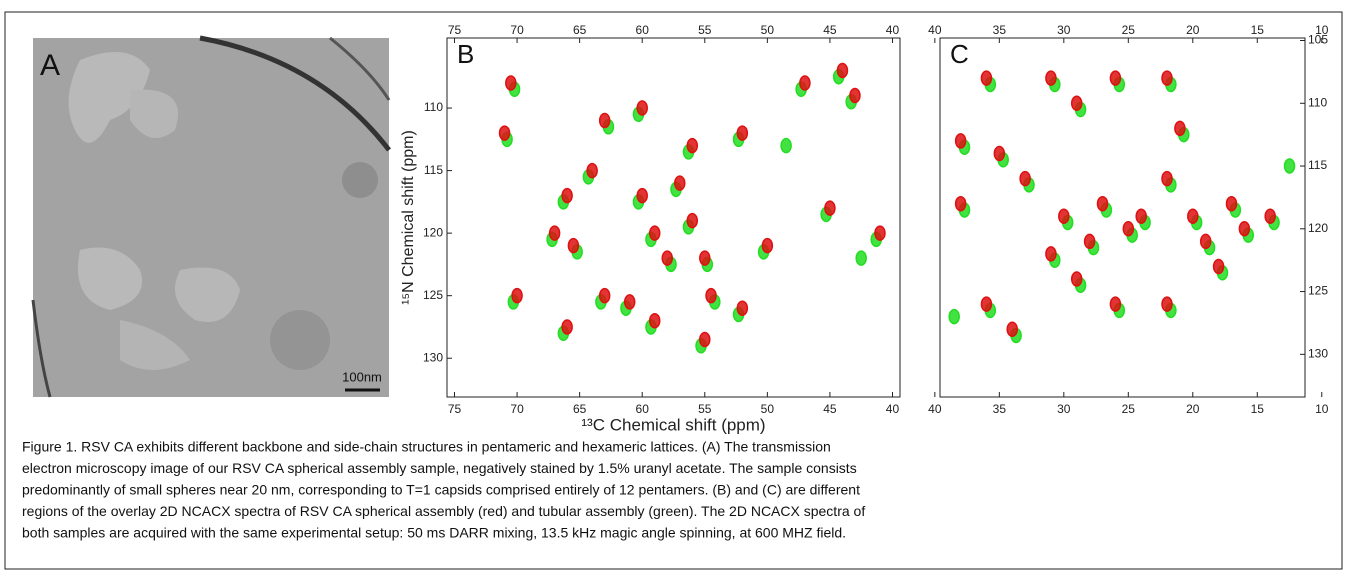 The height and width of the screenshot is (577, 1349). Describe the element at coordinates (408, 217) in the screenshot. I see `y-axis-label: ¹⁵N Chemical shift (ppm)` at that location.